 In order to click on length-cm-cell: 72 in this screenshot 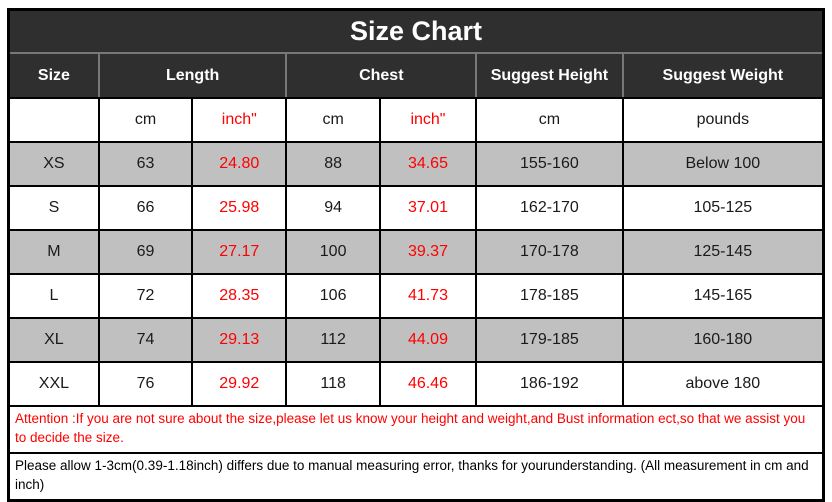, I will do `click(145, 296)`.